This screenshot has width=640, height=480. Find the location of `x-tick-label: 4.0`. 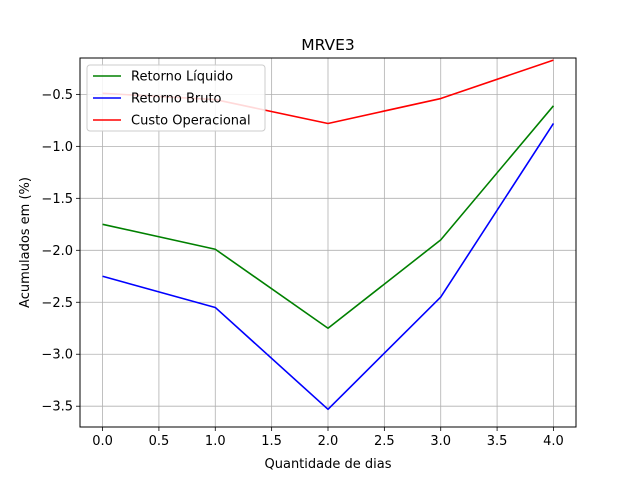

x-tick-label: 4.0 is located at coordinates (553, 441).